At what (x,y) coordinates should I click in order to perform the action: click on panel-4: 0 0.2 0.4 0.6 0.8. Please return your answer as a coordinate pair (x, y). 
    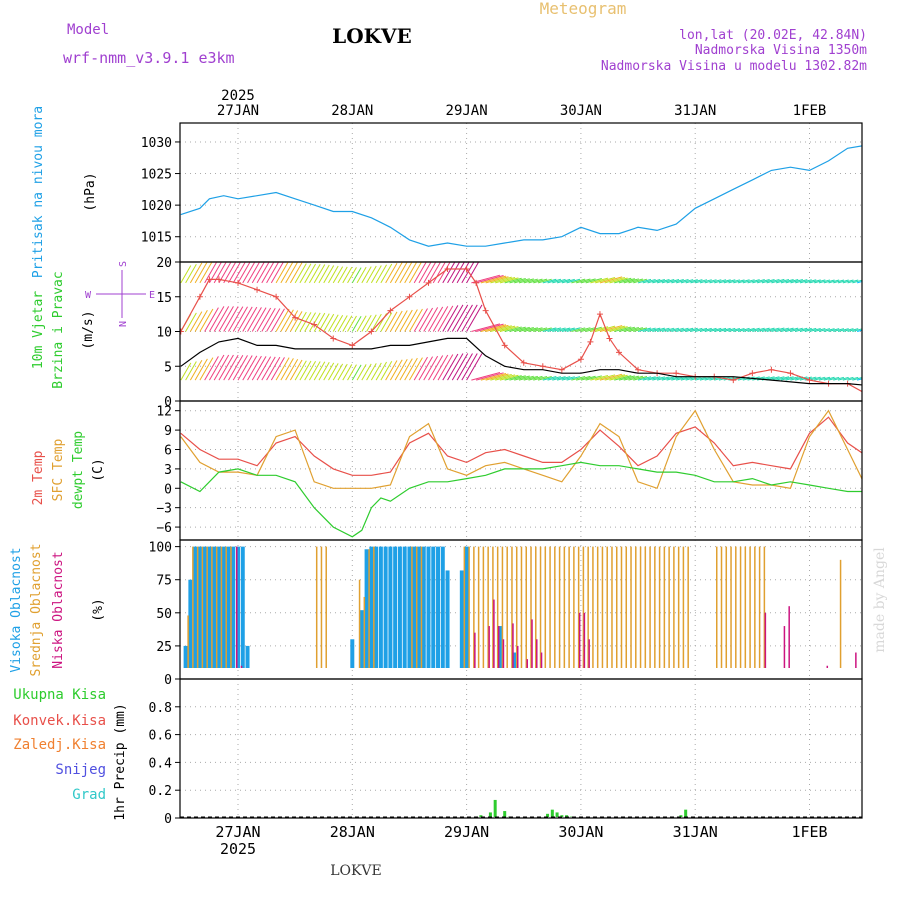
    Looking at the image, I should click on (506, 752).